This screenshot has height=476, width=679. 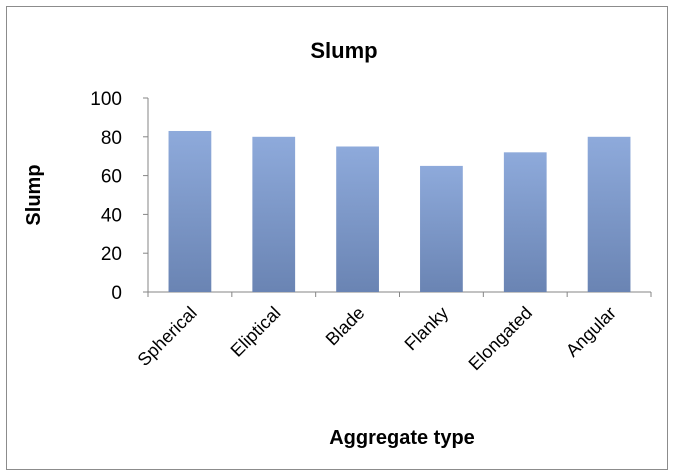 I want to click on y-tick-label: 20, so click(x=111, y=254).